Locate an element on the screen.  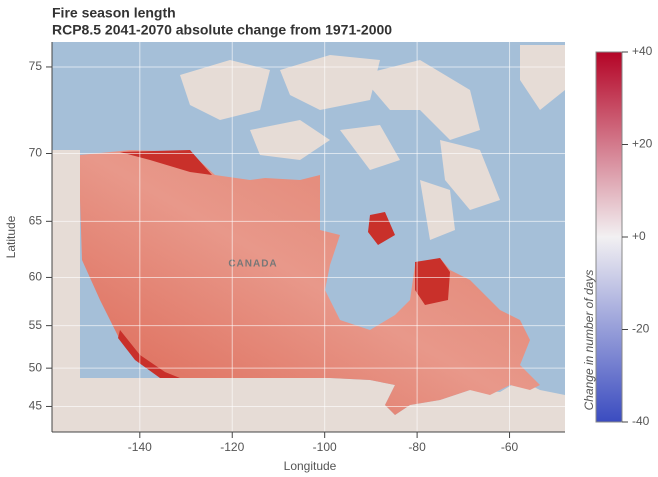
chart-title: Fire season length is located at coordinates (114, 13).